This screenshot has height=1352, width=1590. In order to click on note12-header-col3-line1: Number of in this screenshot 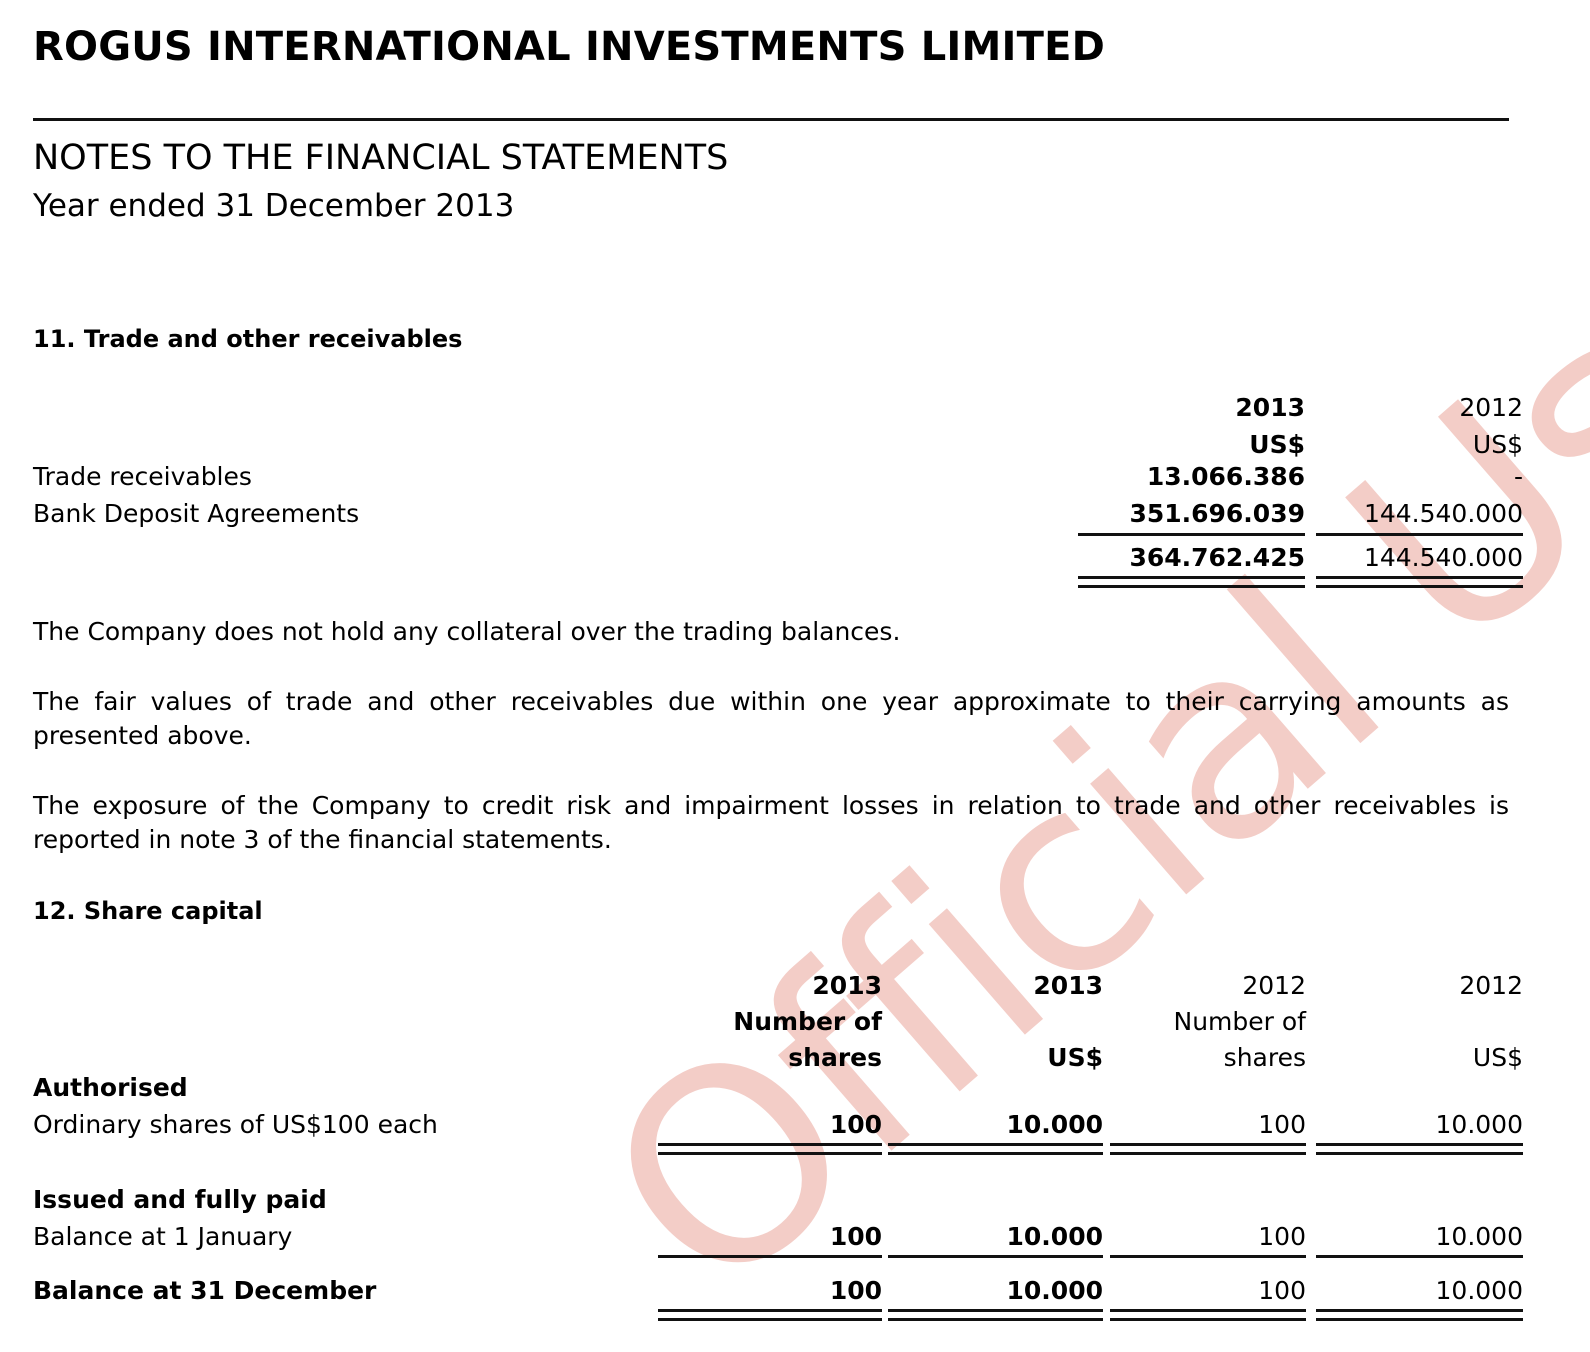, I will do `click(1239, 1021)`.